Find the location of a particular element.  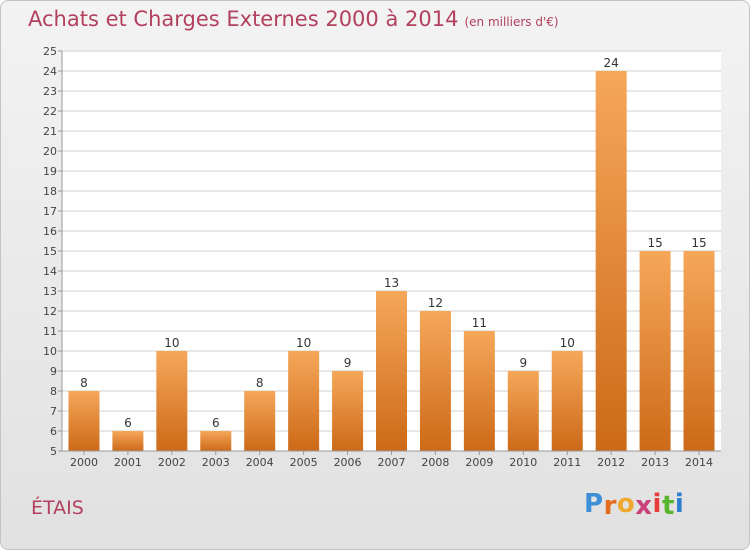

y-tick-label: 15 is located at coordinates (50, 251).